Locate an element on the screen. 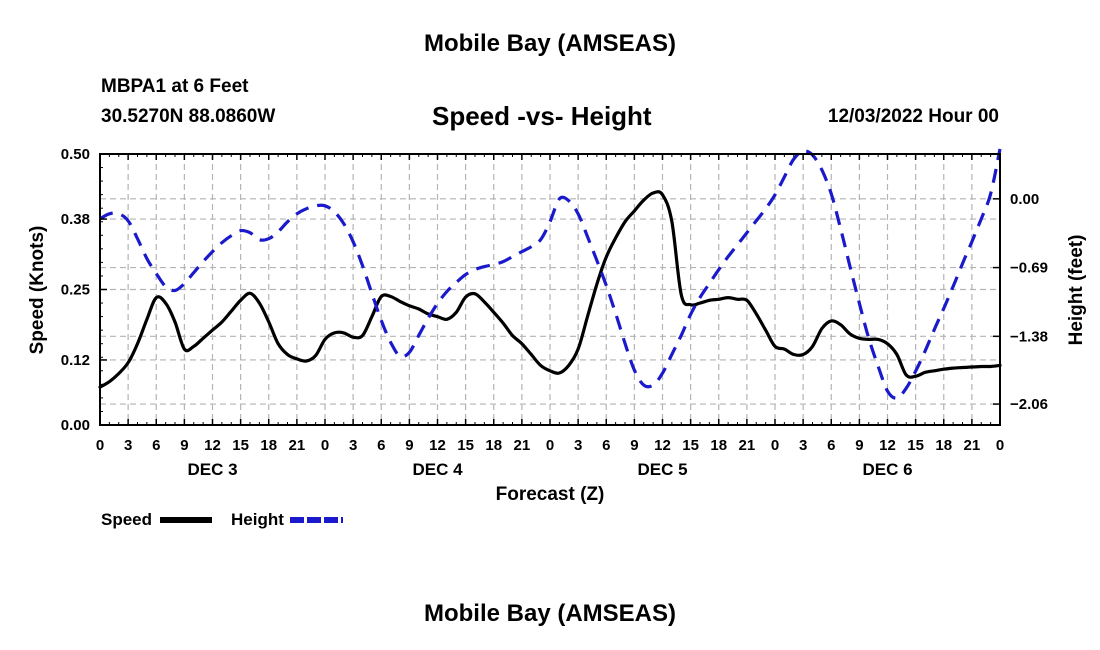 This screenshot has height=650, width=1100. day-label: DEC 4 is located at coordinates (437, 469).